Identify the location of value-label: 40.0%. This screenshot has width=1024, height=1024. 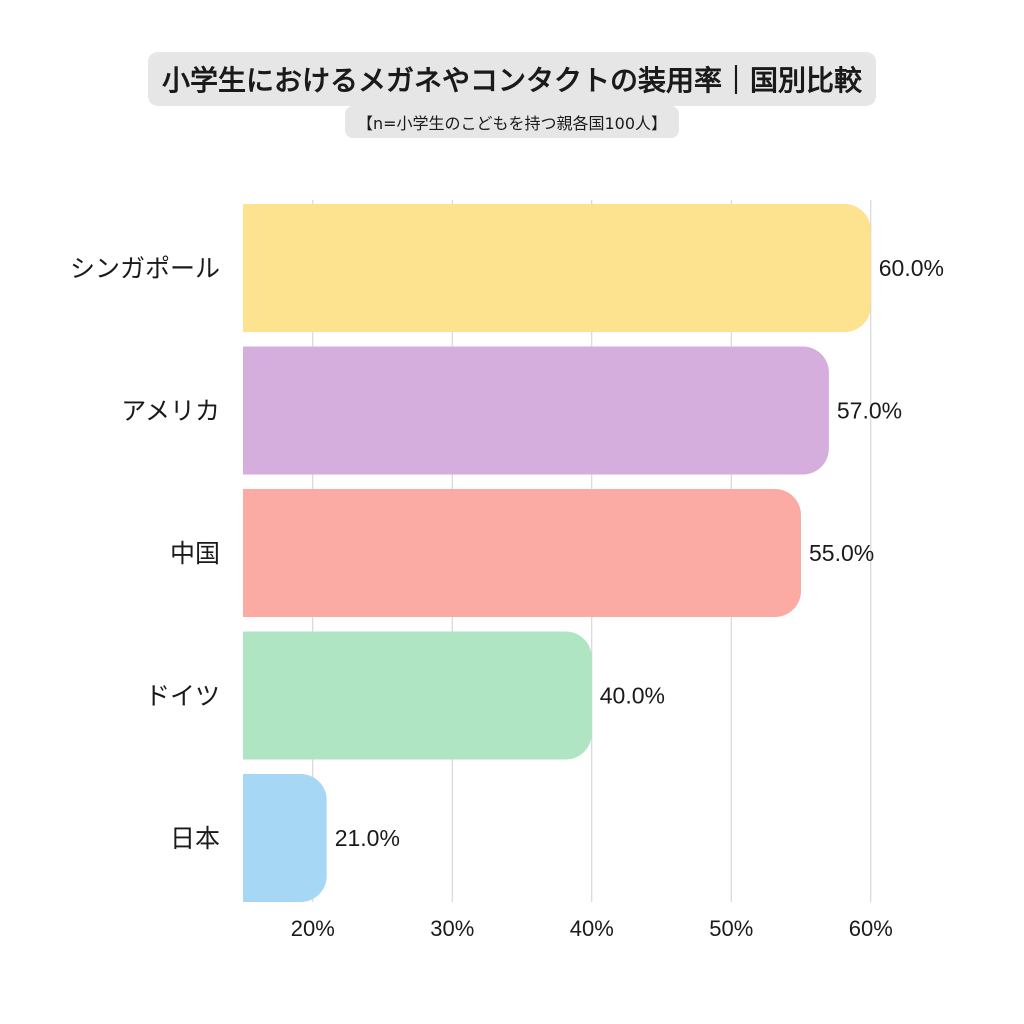
(632, 696).